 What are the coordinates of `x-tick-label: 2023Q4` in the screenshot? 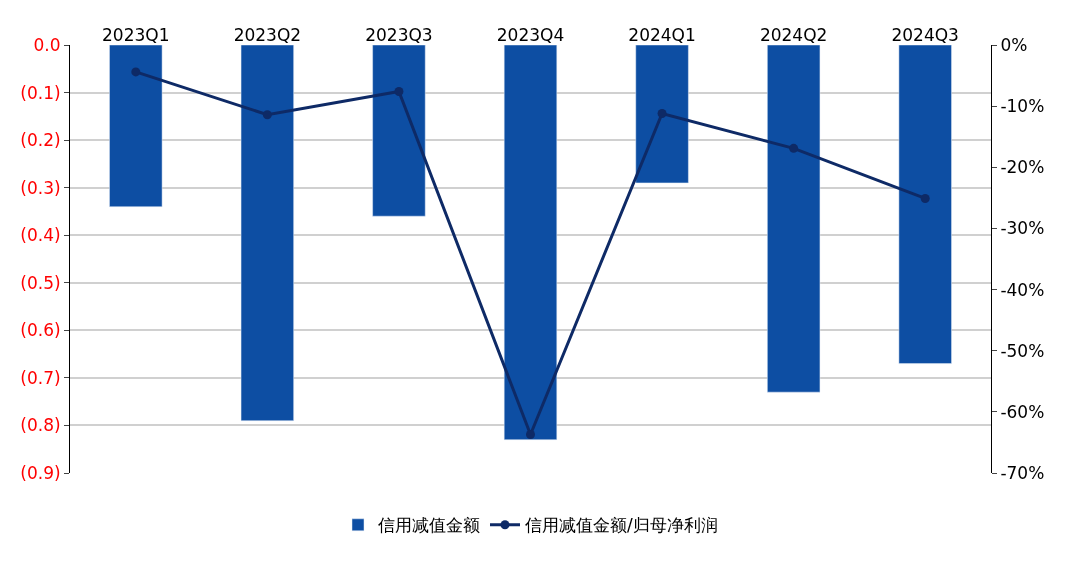 It's located at (530, 34).